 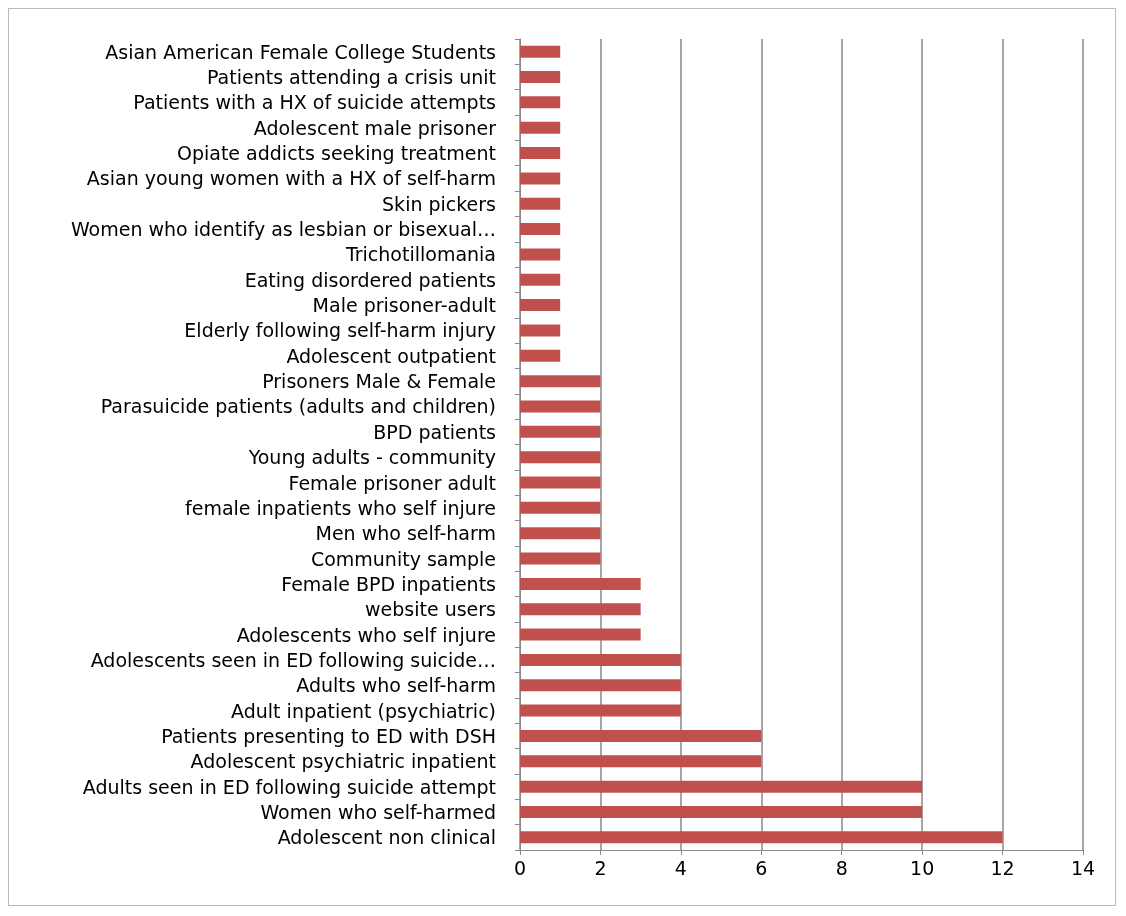 I want to click on y-tick-label: BPD patients, so click(x=434, y=431).